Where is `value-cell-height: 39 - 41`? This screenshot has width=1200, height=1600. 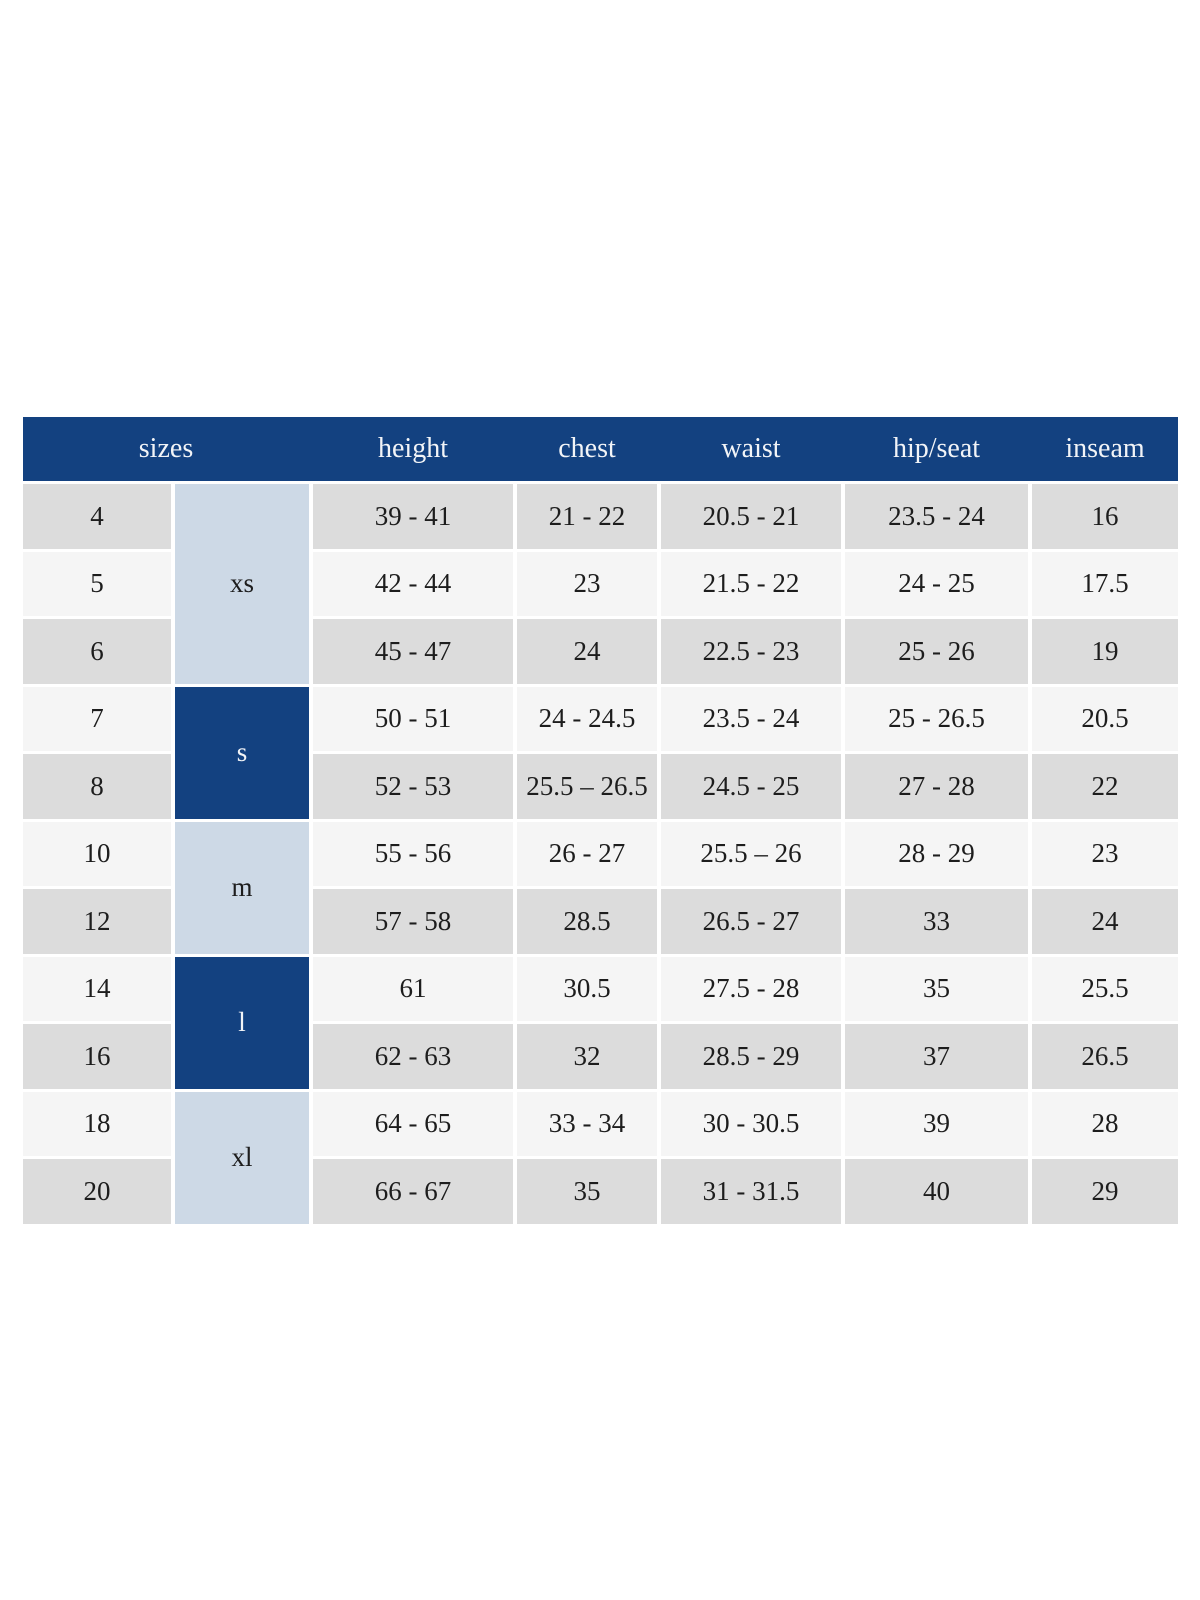
value-cell-height: 39 - 41 is located at coordinates (413, 516).